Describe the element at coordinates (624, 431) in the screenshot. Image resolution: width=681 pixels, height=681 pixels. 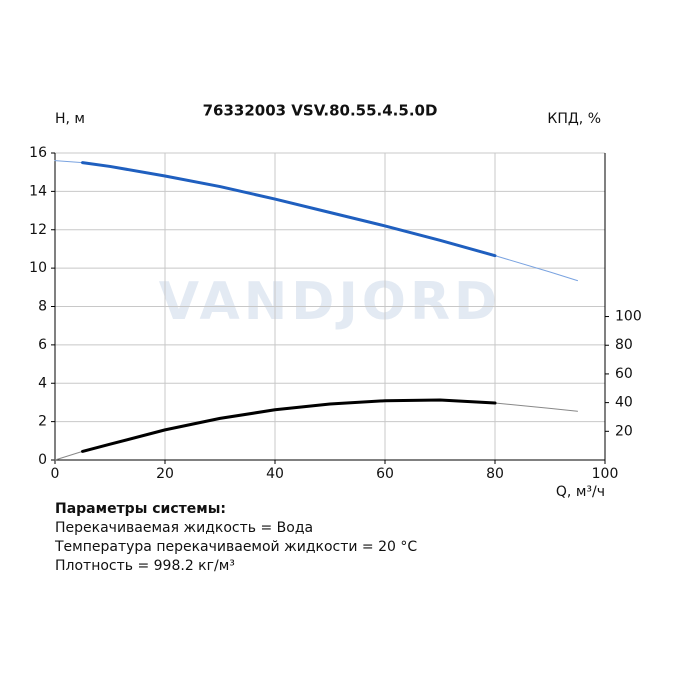
I see `y2-tick-label: 20` at that location.